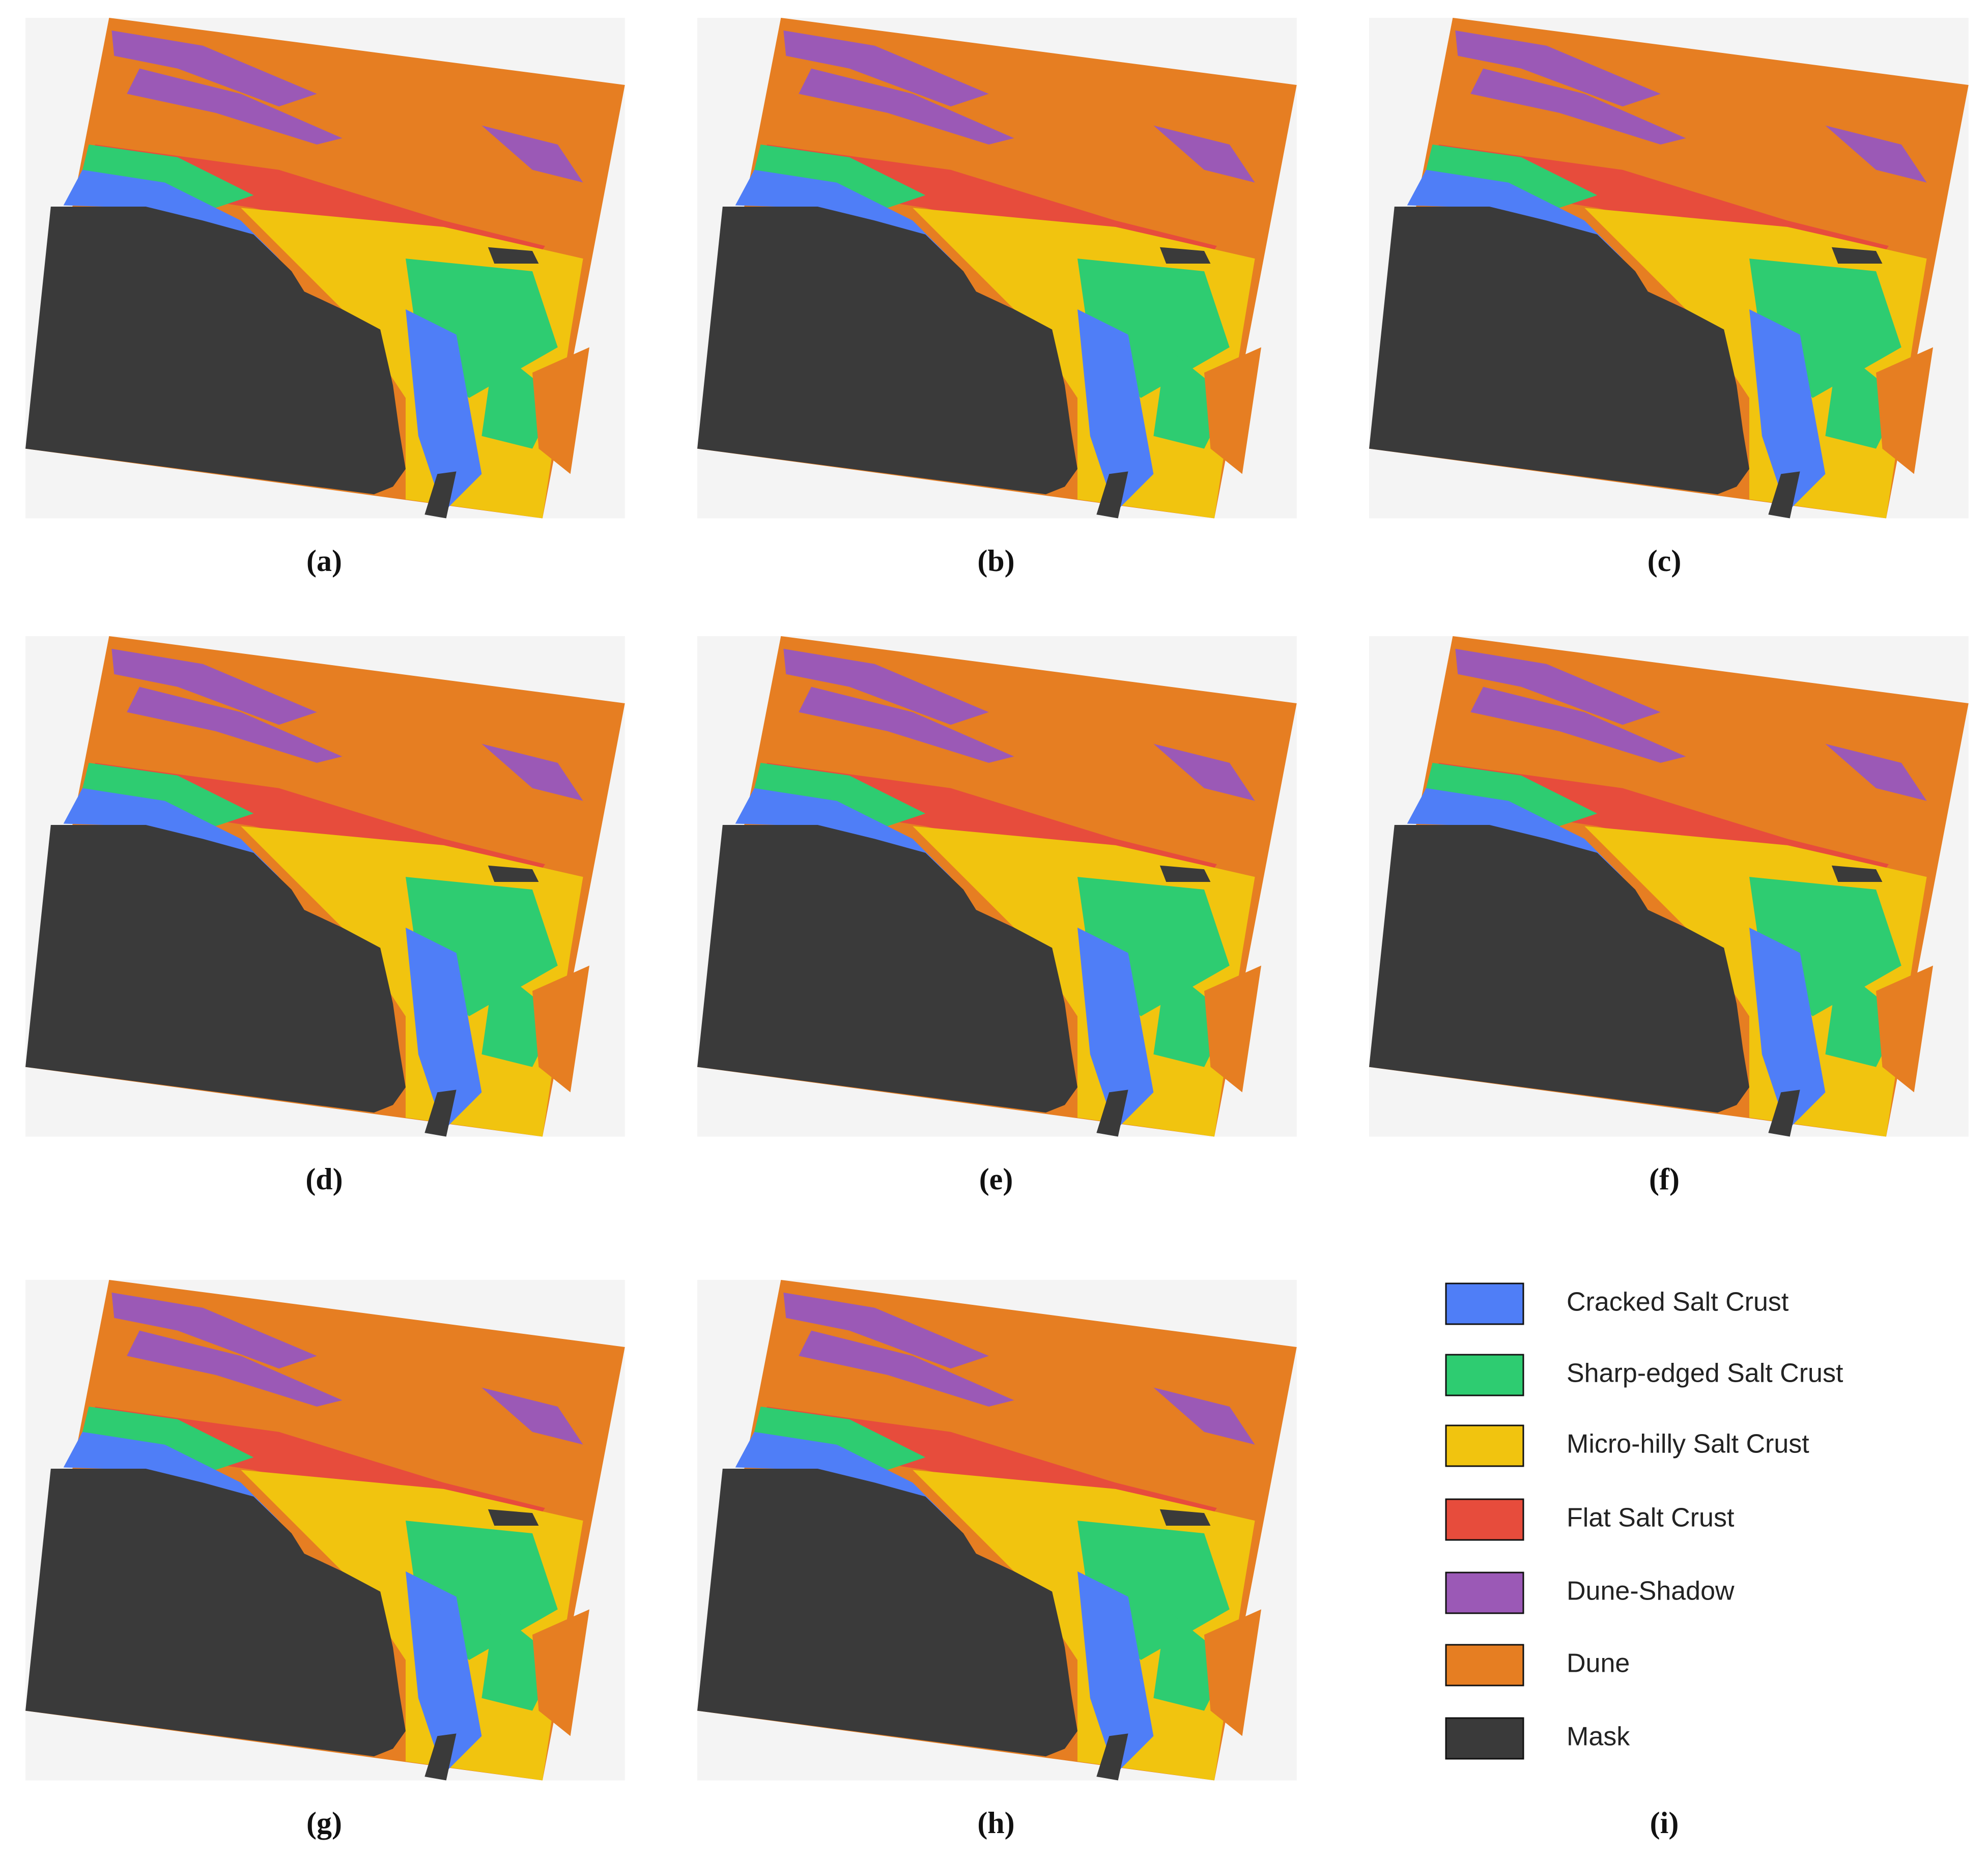  Describe the element at coordinates (1599, 1737) in the screenshot. I see `legend-label: Mask` at that location.